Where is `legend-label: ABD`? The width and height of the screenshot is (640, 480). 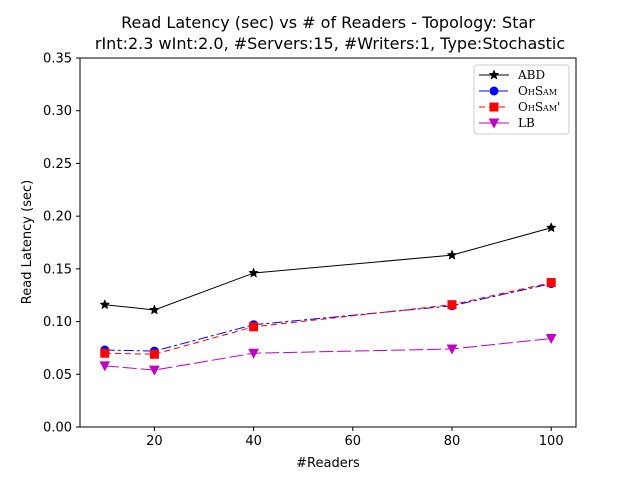
legend-label: ABD is located at coordinates (531, 75).